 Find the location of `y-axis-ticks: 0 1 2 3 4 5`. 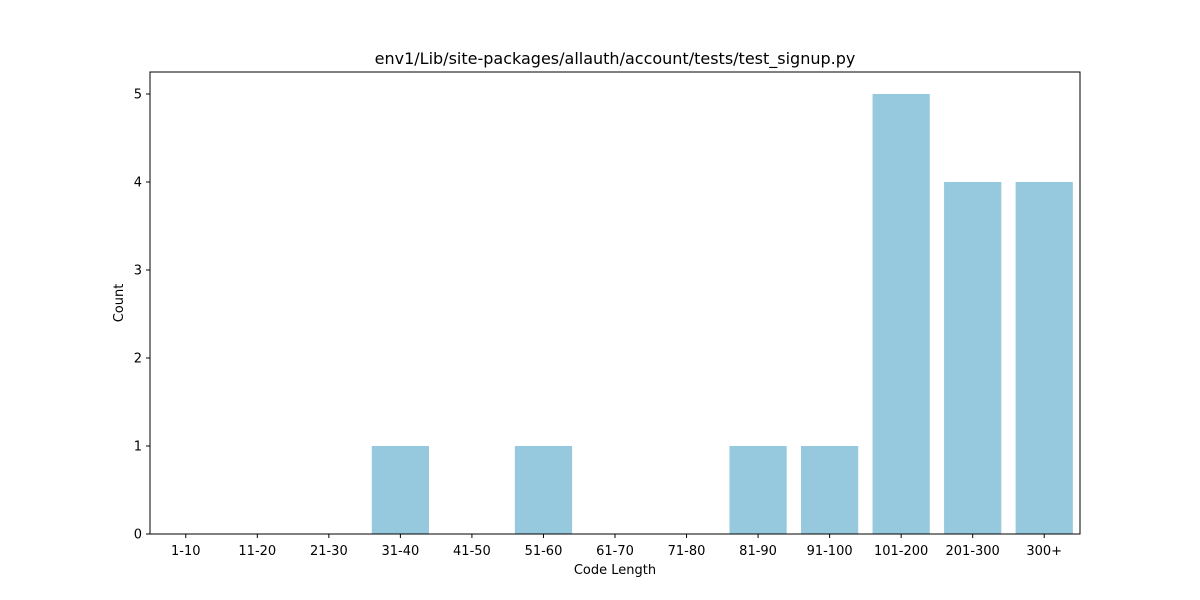

y-axis-ticks: 0 1 2 3 4 5 is located at coordinates (142, 315).